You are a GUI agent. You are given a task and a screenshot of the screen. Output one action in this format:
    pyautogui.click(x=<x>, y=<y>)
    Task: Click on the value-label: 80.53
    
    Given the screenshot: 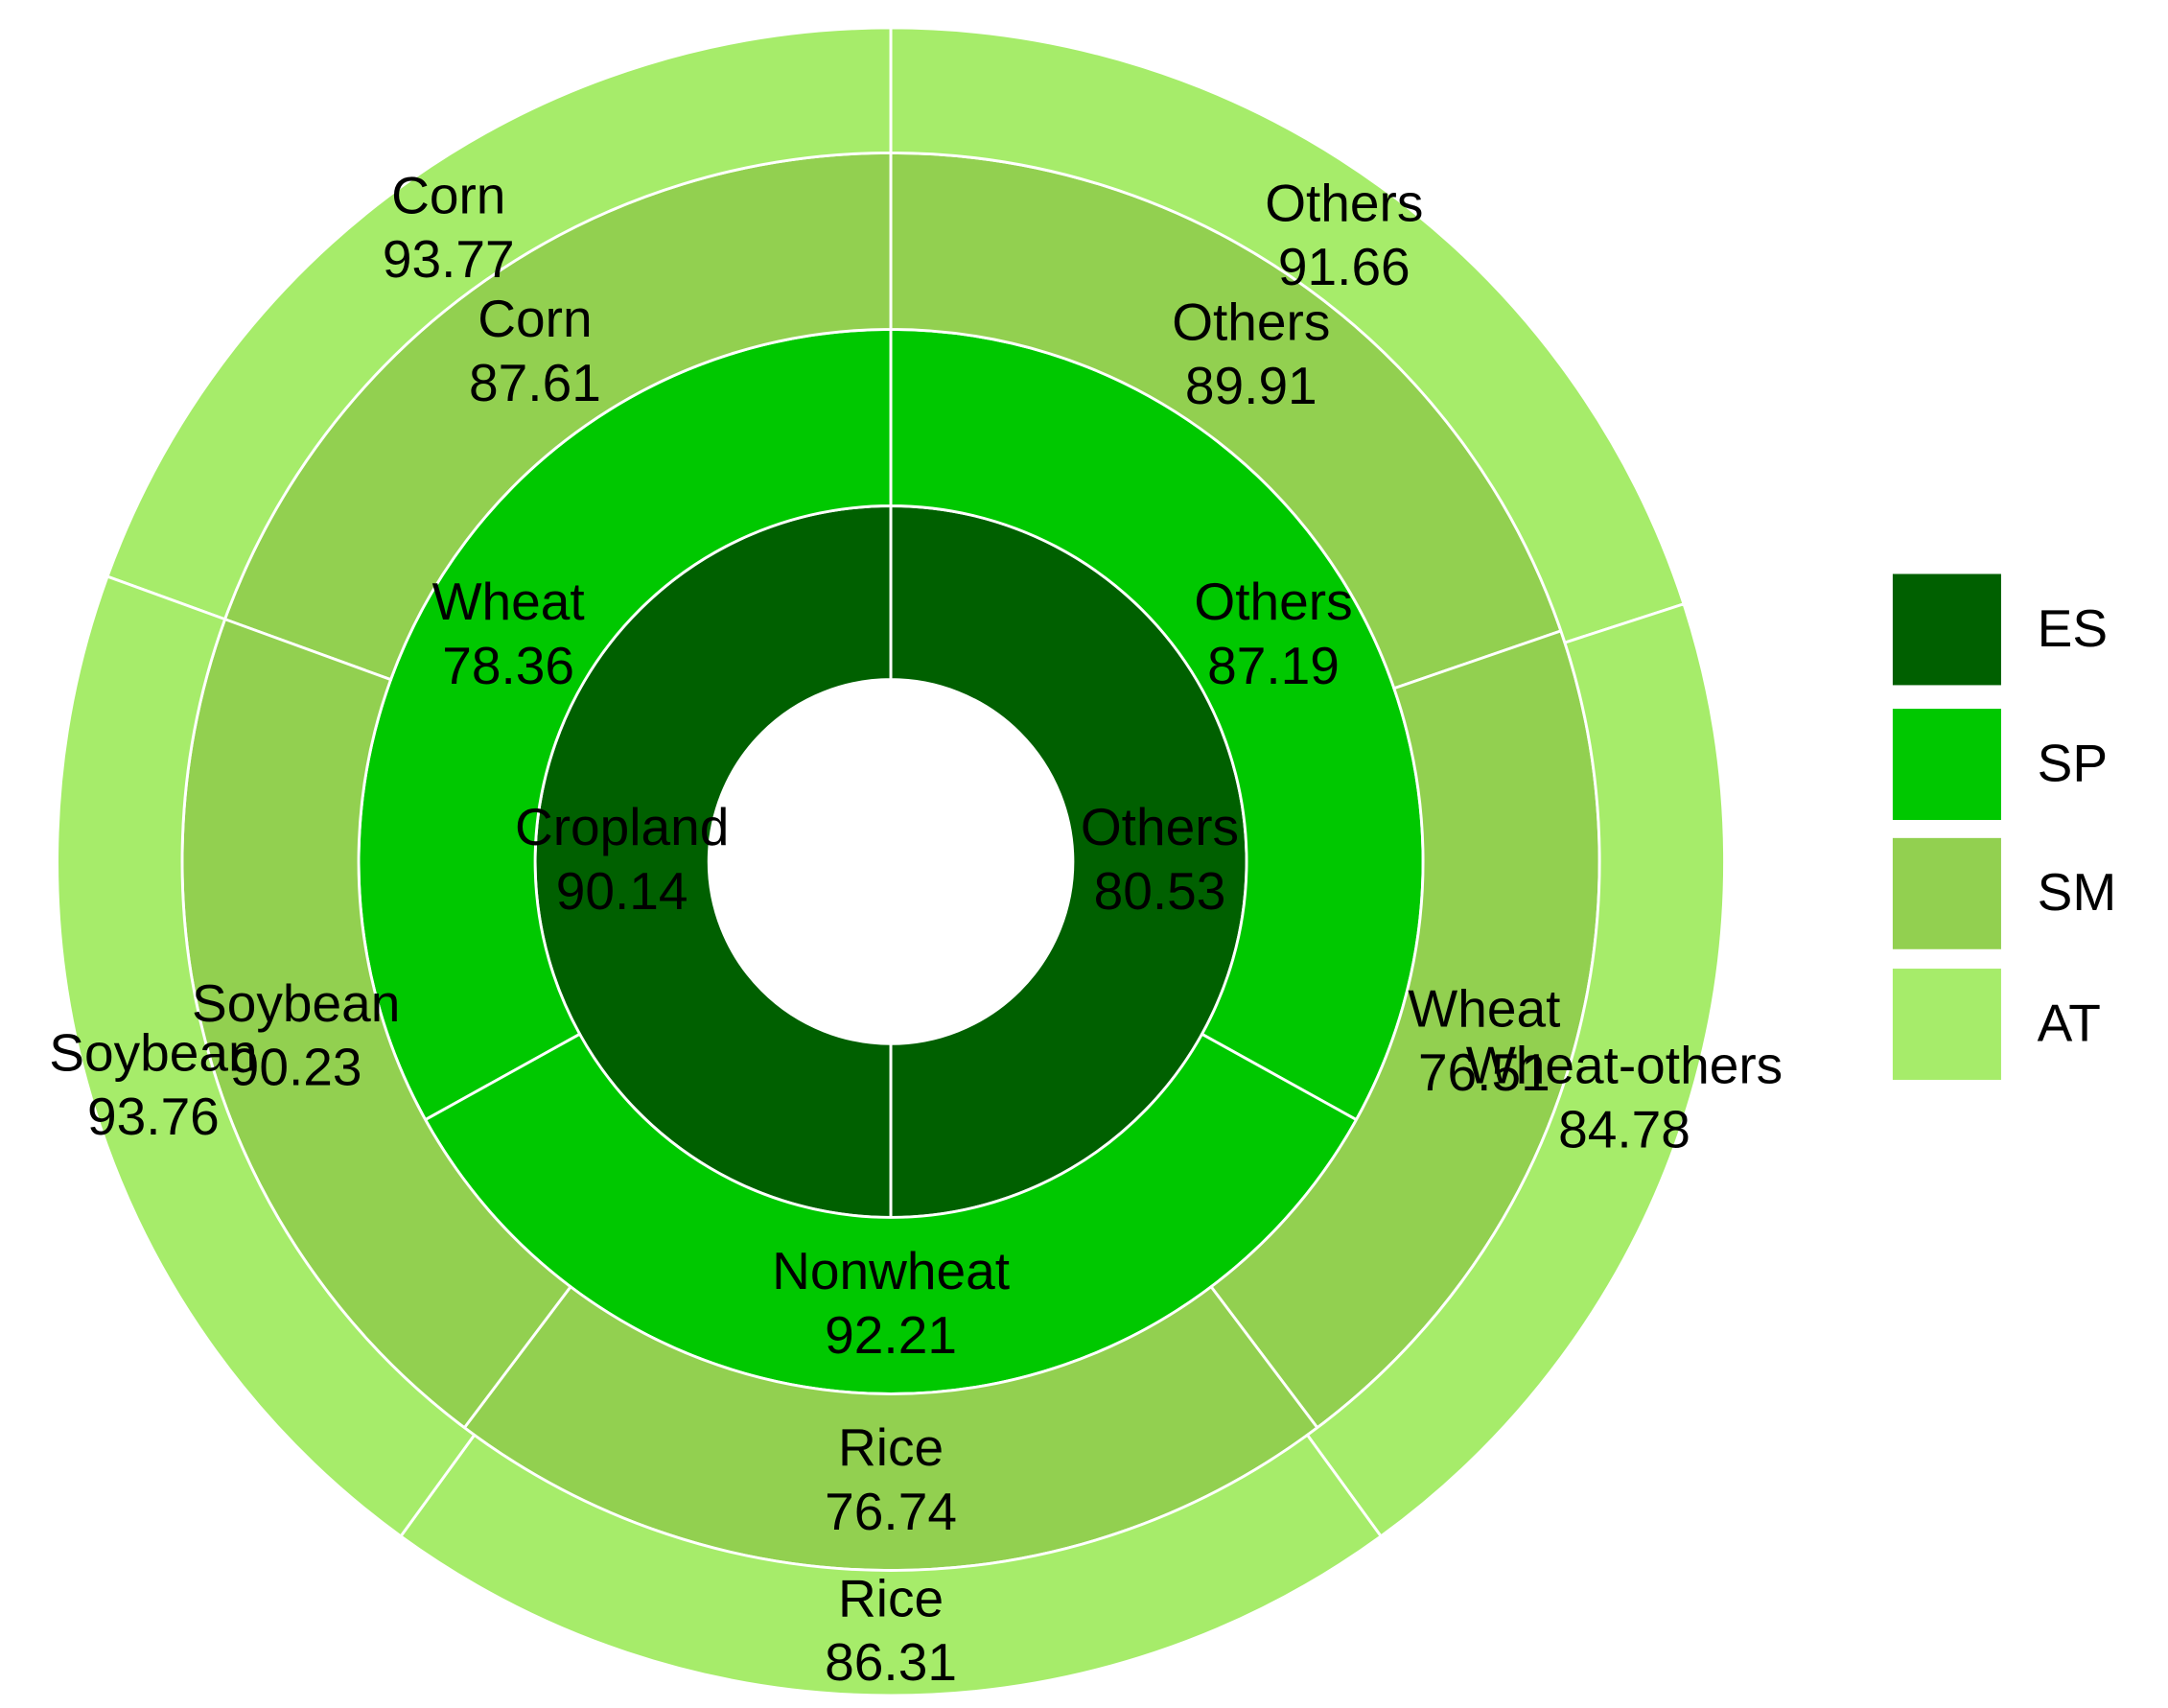 What is the action you would take?
    pyautogui.click(x=1160, y=891)
    